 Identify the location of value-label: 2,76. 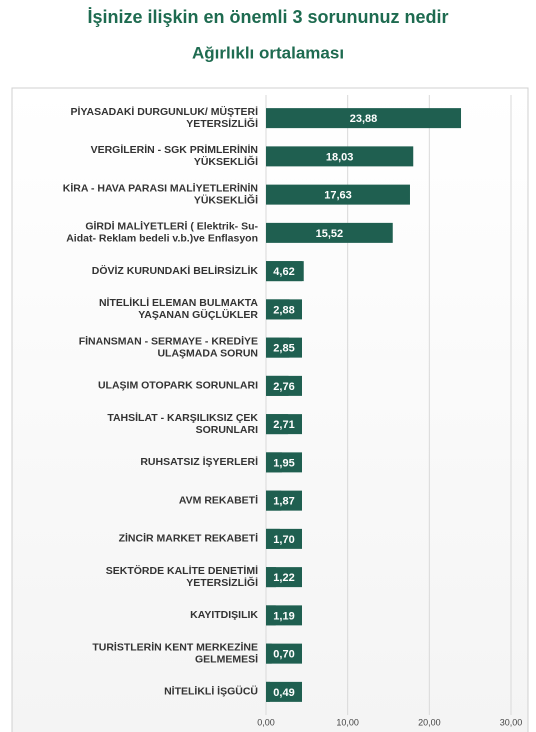
(283, 387).